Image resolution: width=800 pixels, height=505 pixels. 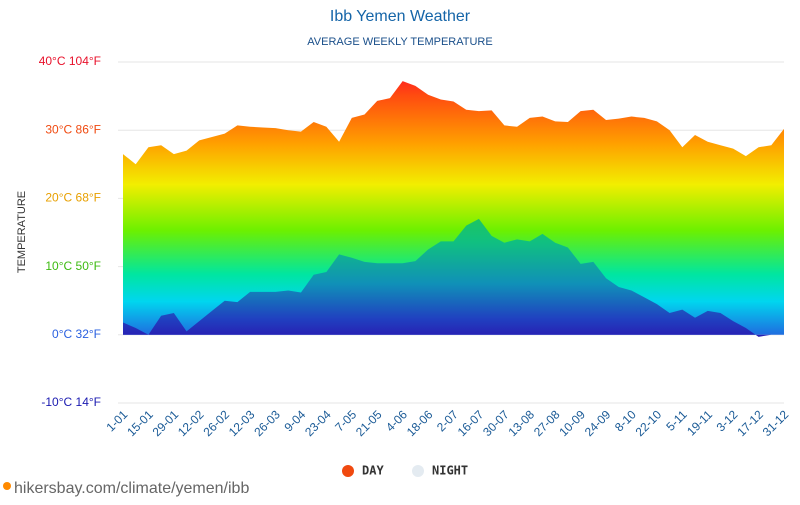 I want to click on x-tick-label: 12-02, so click(x=191, y=423).